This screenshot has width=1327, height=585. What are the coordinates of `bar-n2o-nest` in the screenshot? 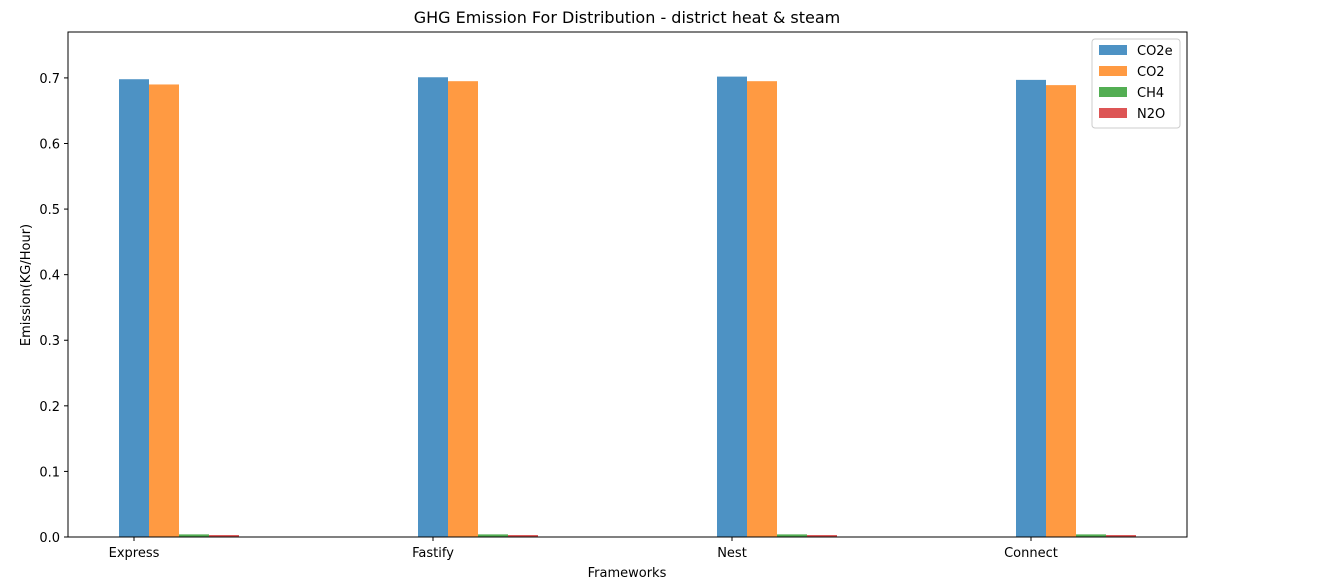 It's located at (822, 536).